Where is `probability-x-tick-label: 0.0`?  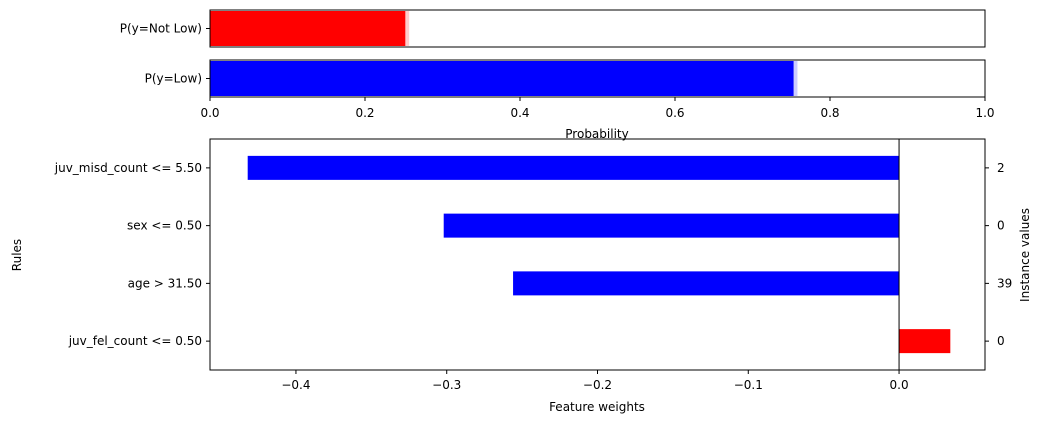
probability-x-tick-label: 0.0 is located at coordinates (209, 113).